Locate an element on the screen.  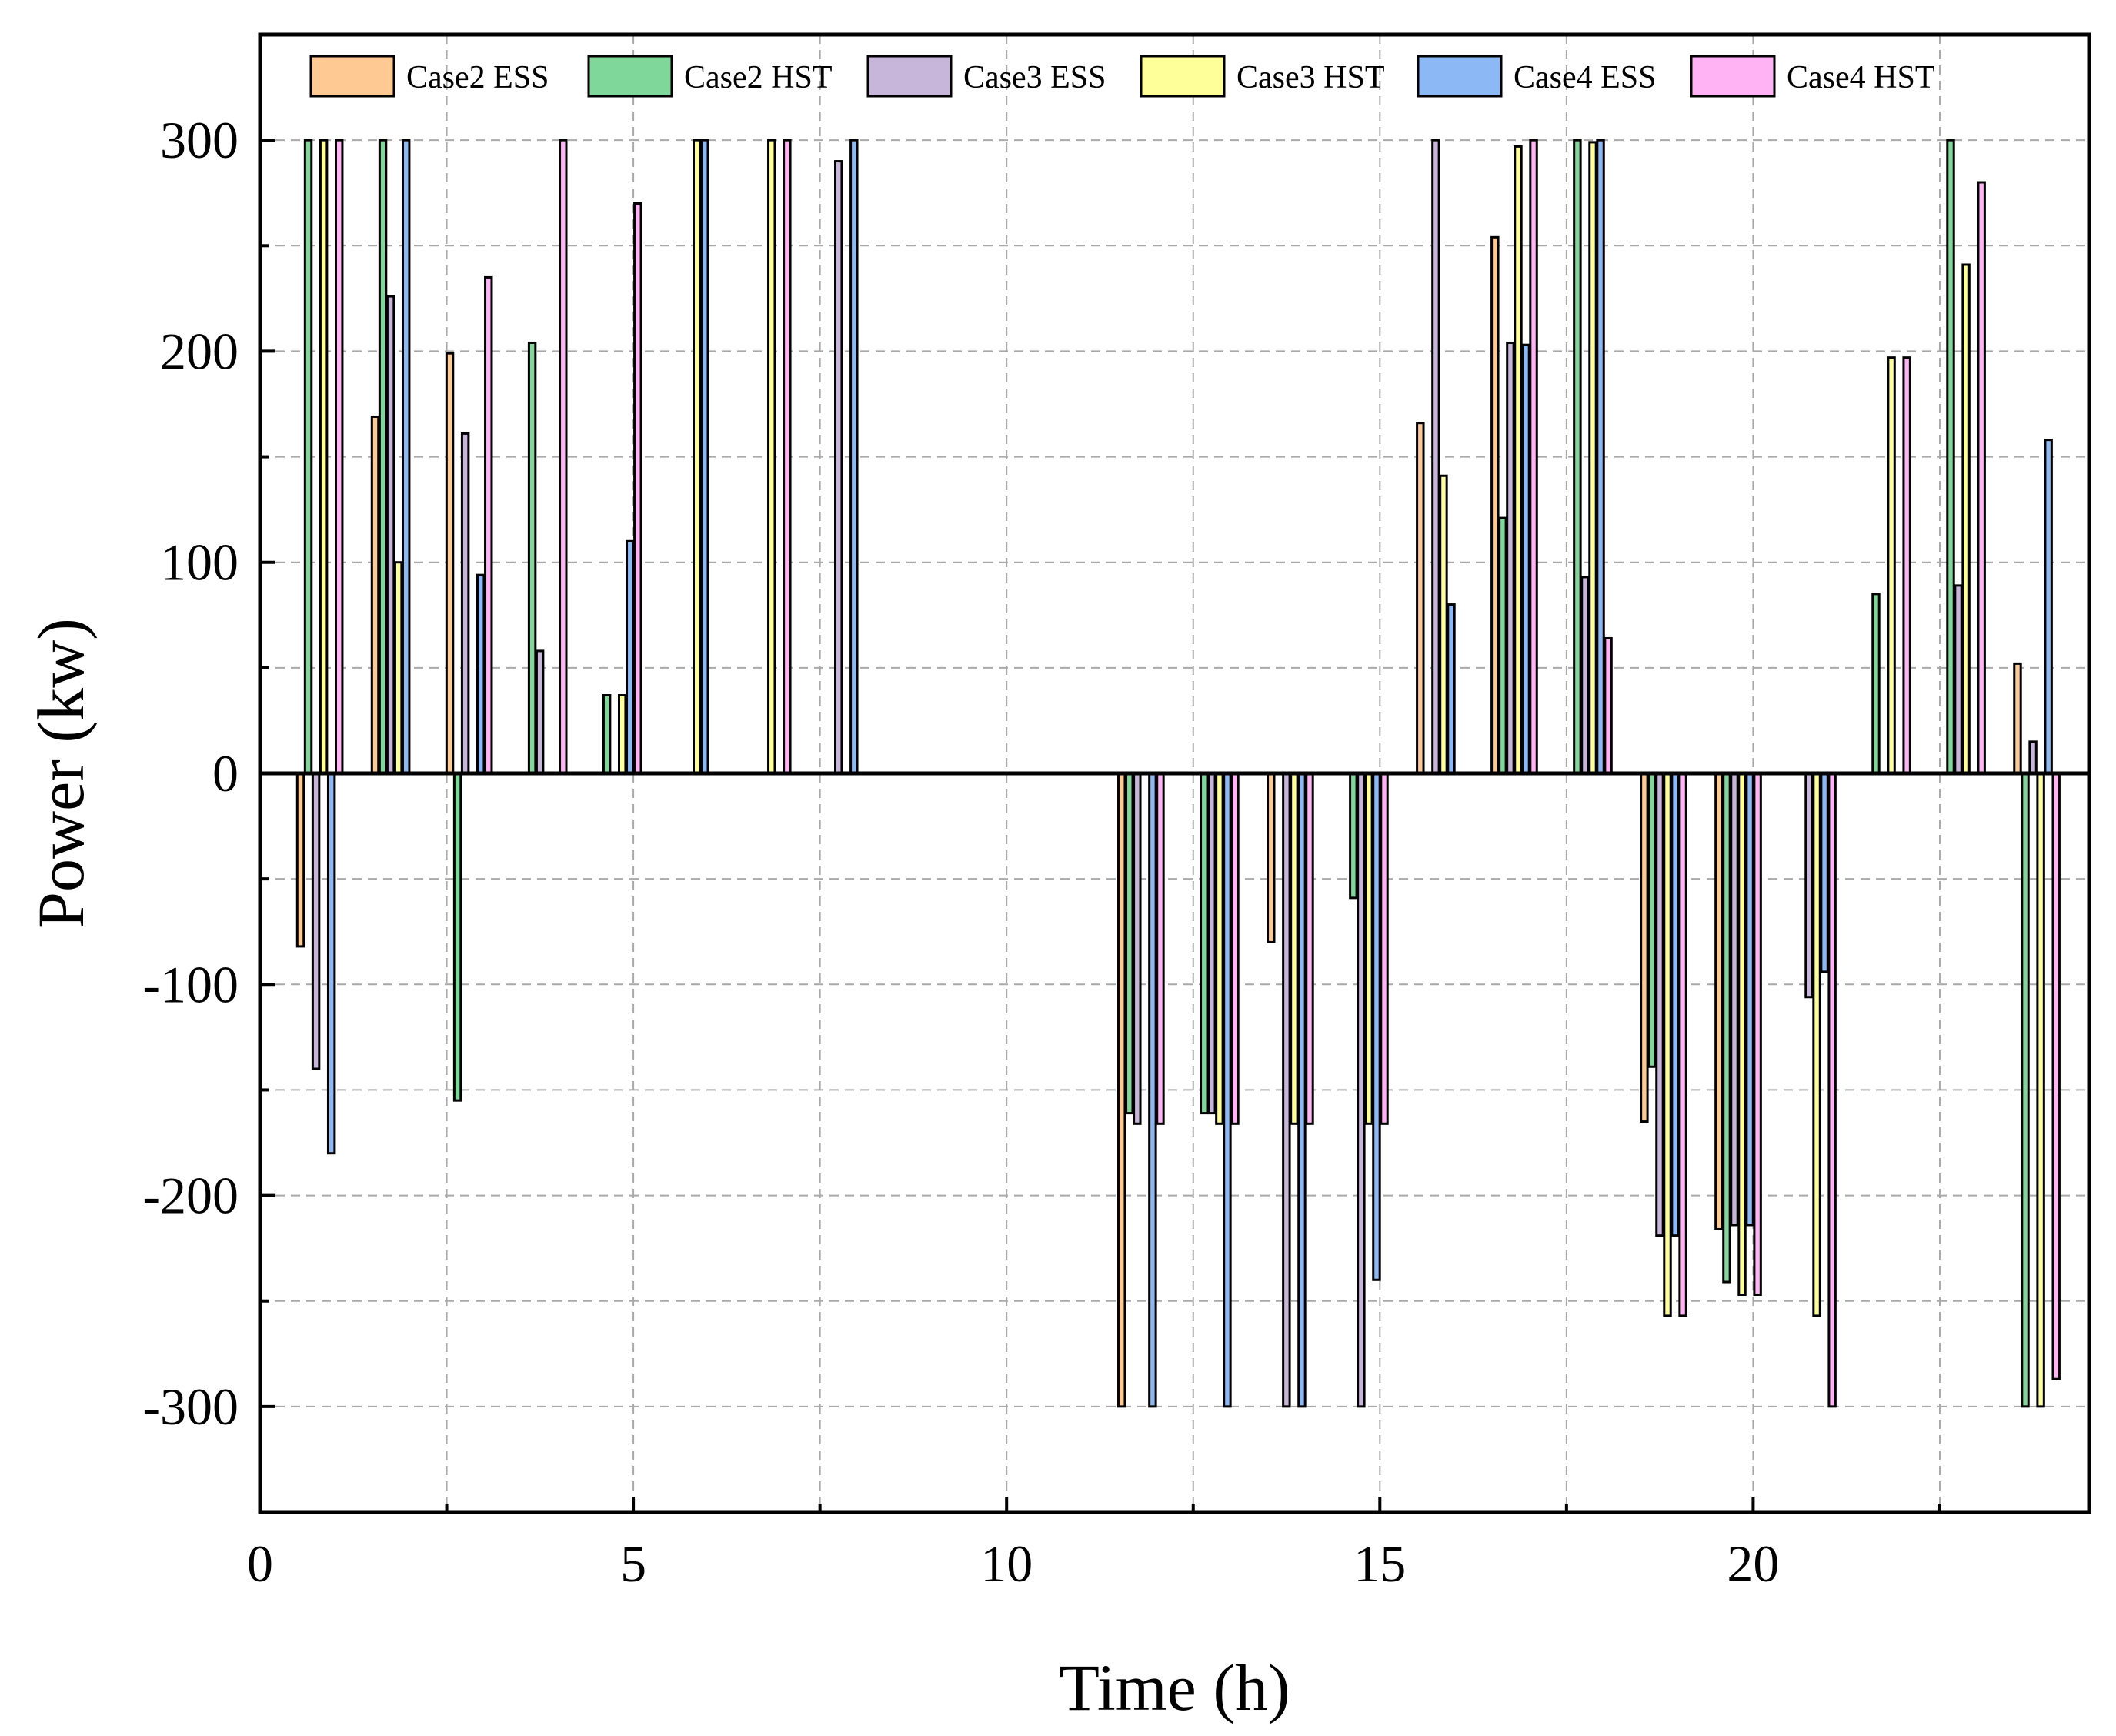
y-tick-label: -200 is located at coordinates (191, 1196).